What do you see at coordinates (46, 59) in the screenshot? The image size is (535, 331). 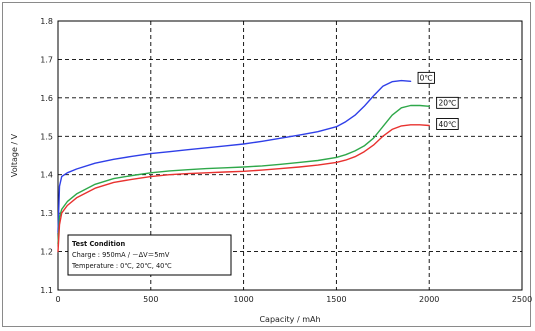 I see `y-tick-label: 1.7` at bounding box center [46, 59].